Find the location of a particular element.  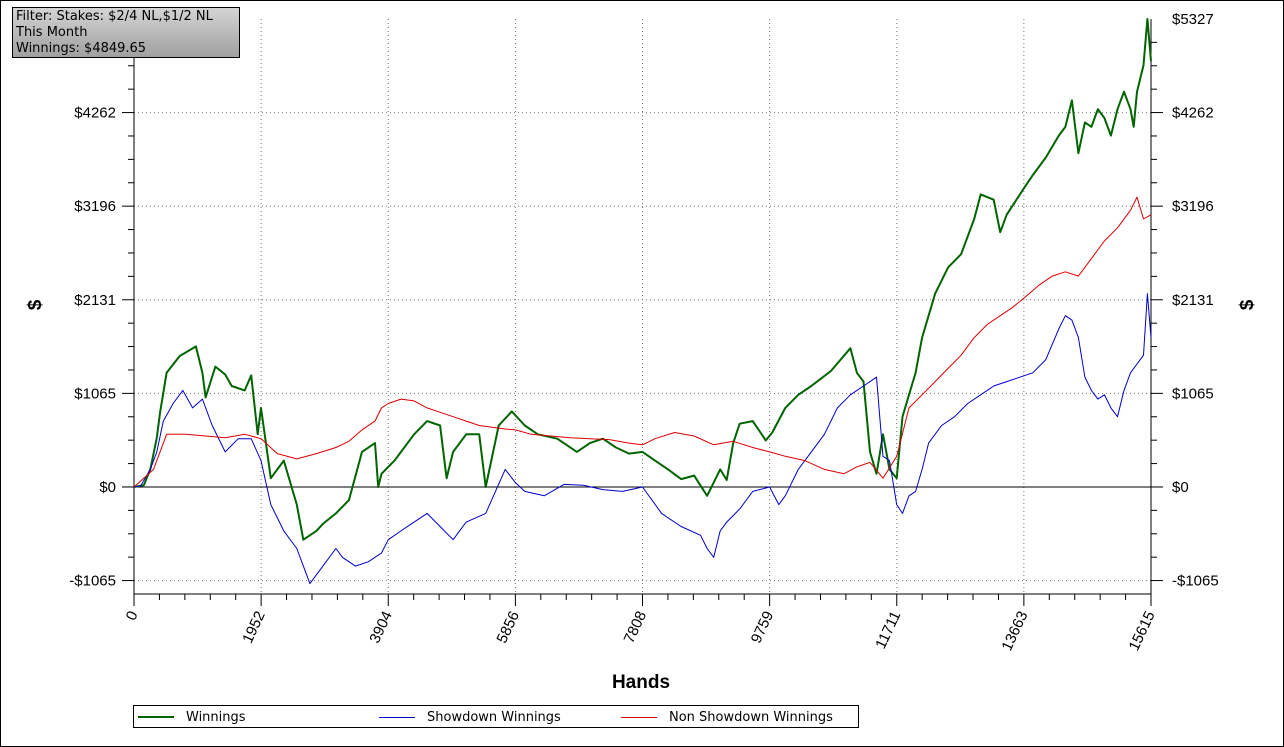

y-tick-label-right: -$1065 is located at coordinates (1195, 581).